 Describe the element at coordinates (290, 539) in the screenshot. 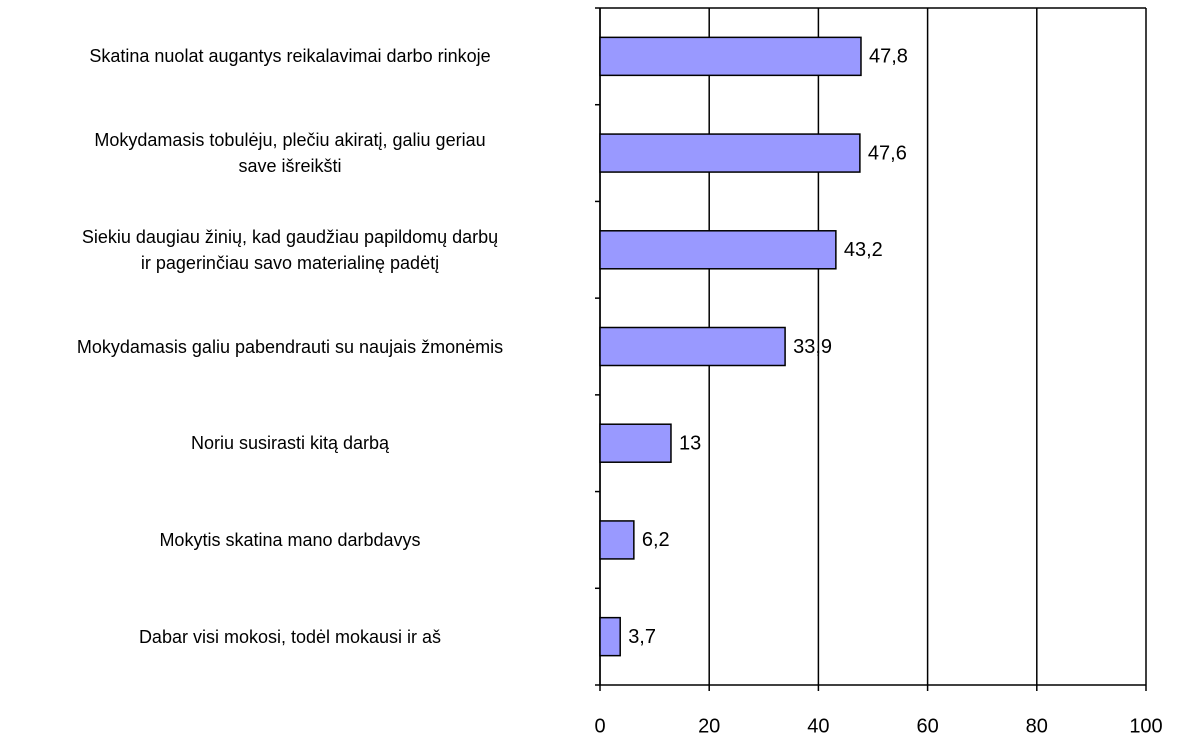

I see `y-tick-label: Mokytis skatina mano darbdavys` at that location.